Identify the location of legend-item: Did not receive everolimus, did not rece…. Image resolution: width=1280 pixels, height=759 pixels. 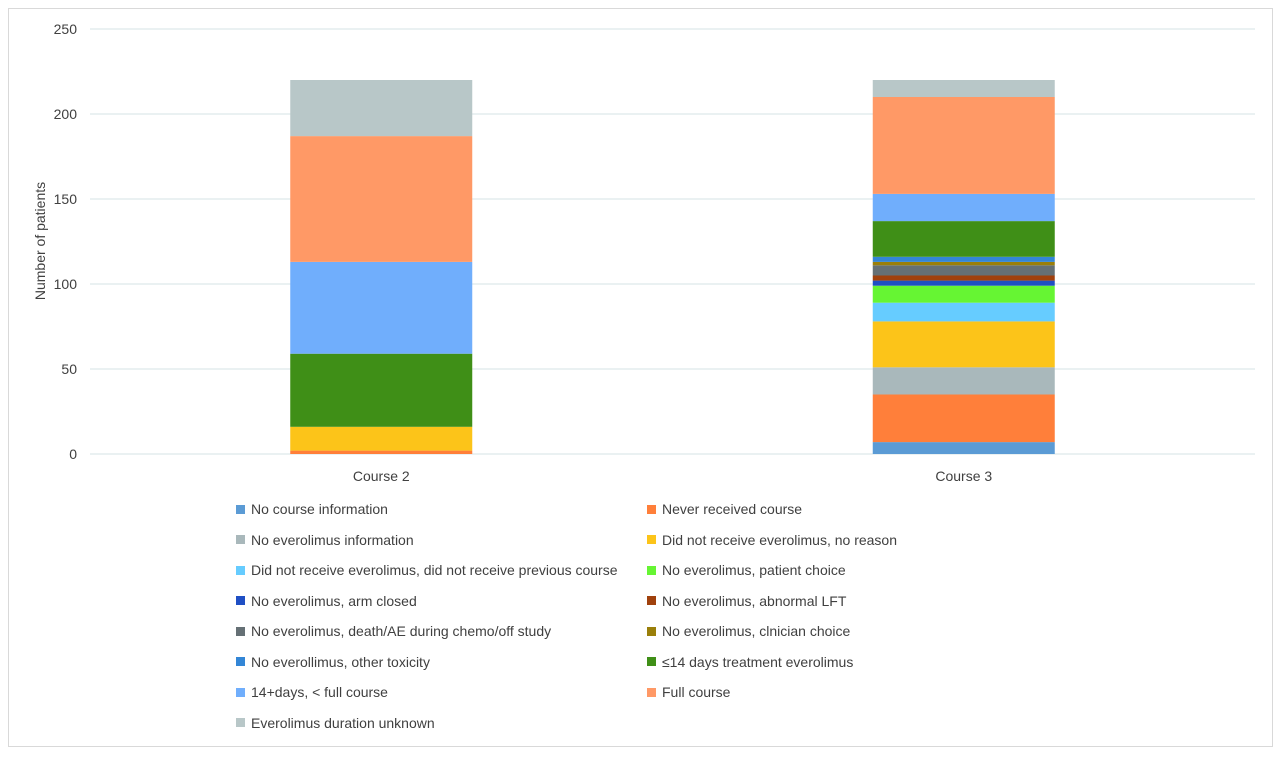
(427, 570).